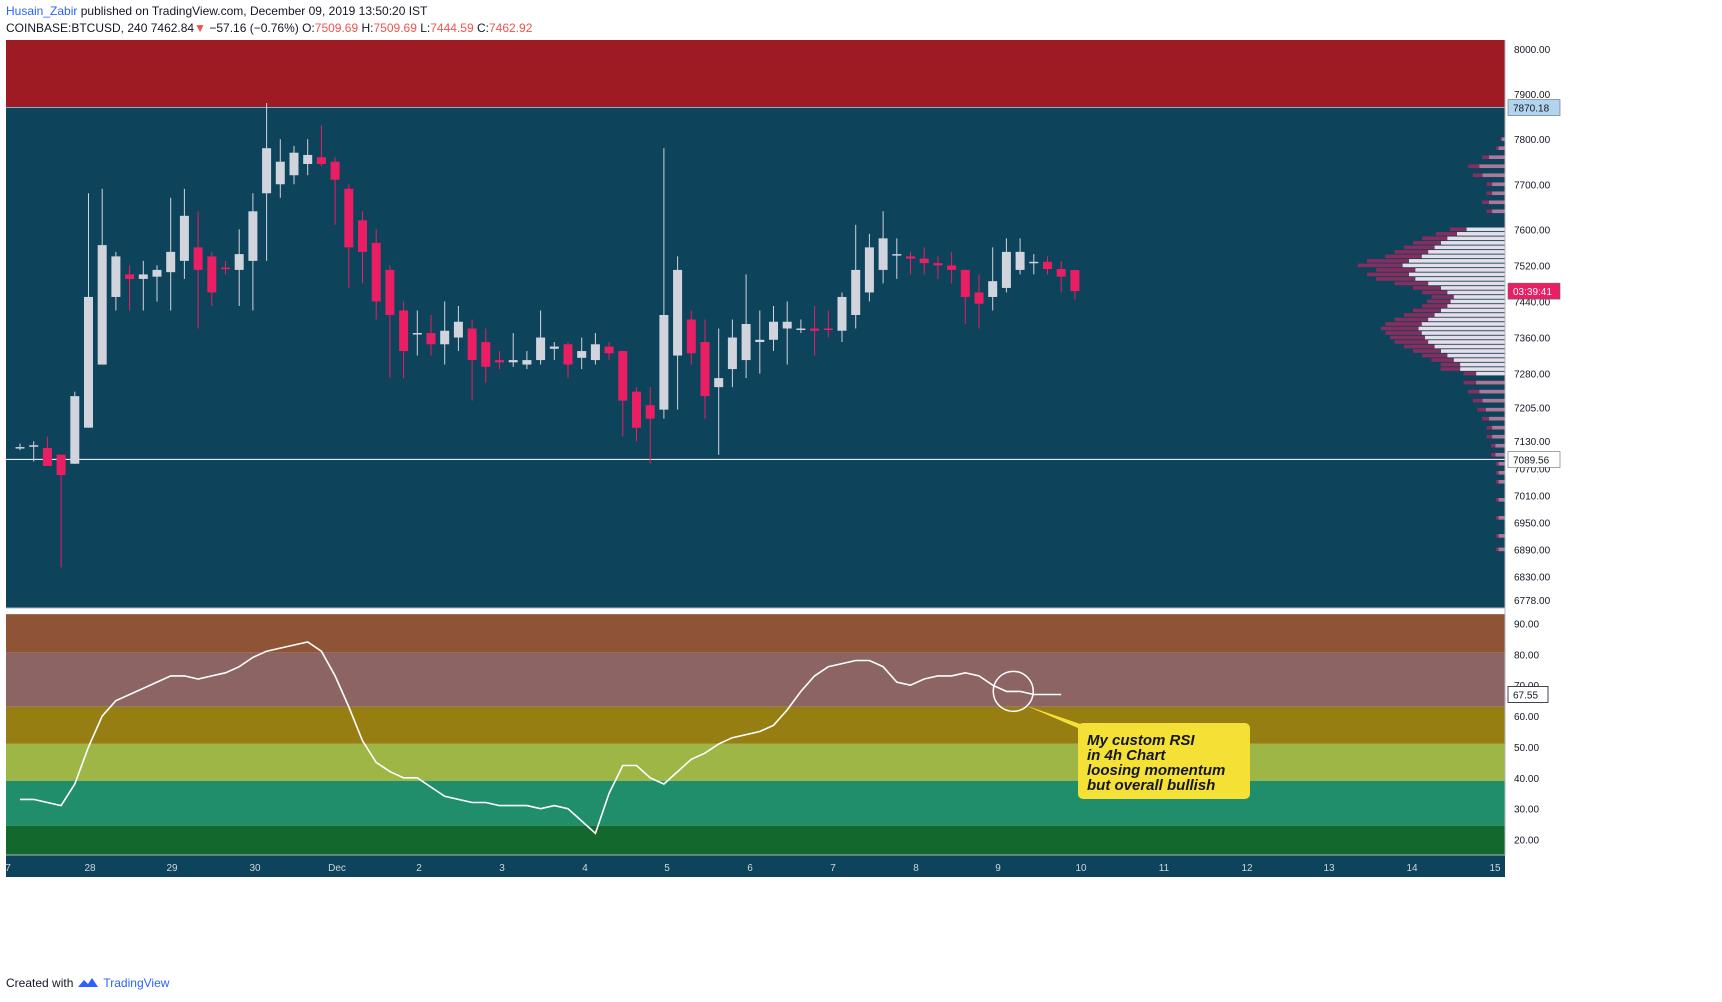 This screenshot has height=1002, width=1722. Describe the element at coordinates (1532, 601) in the screenshot. I see `price-tick-label: 6778.00` at that location.